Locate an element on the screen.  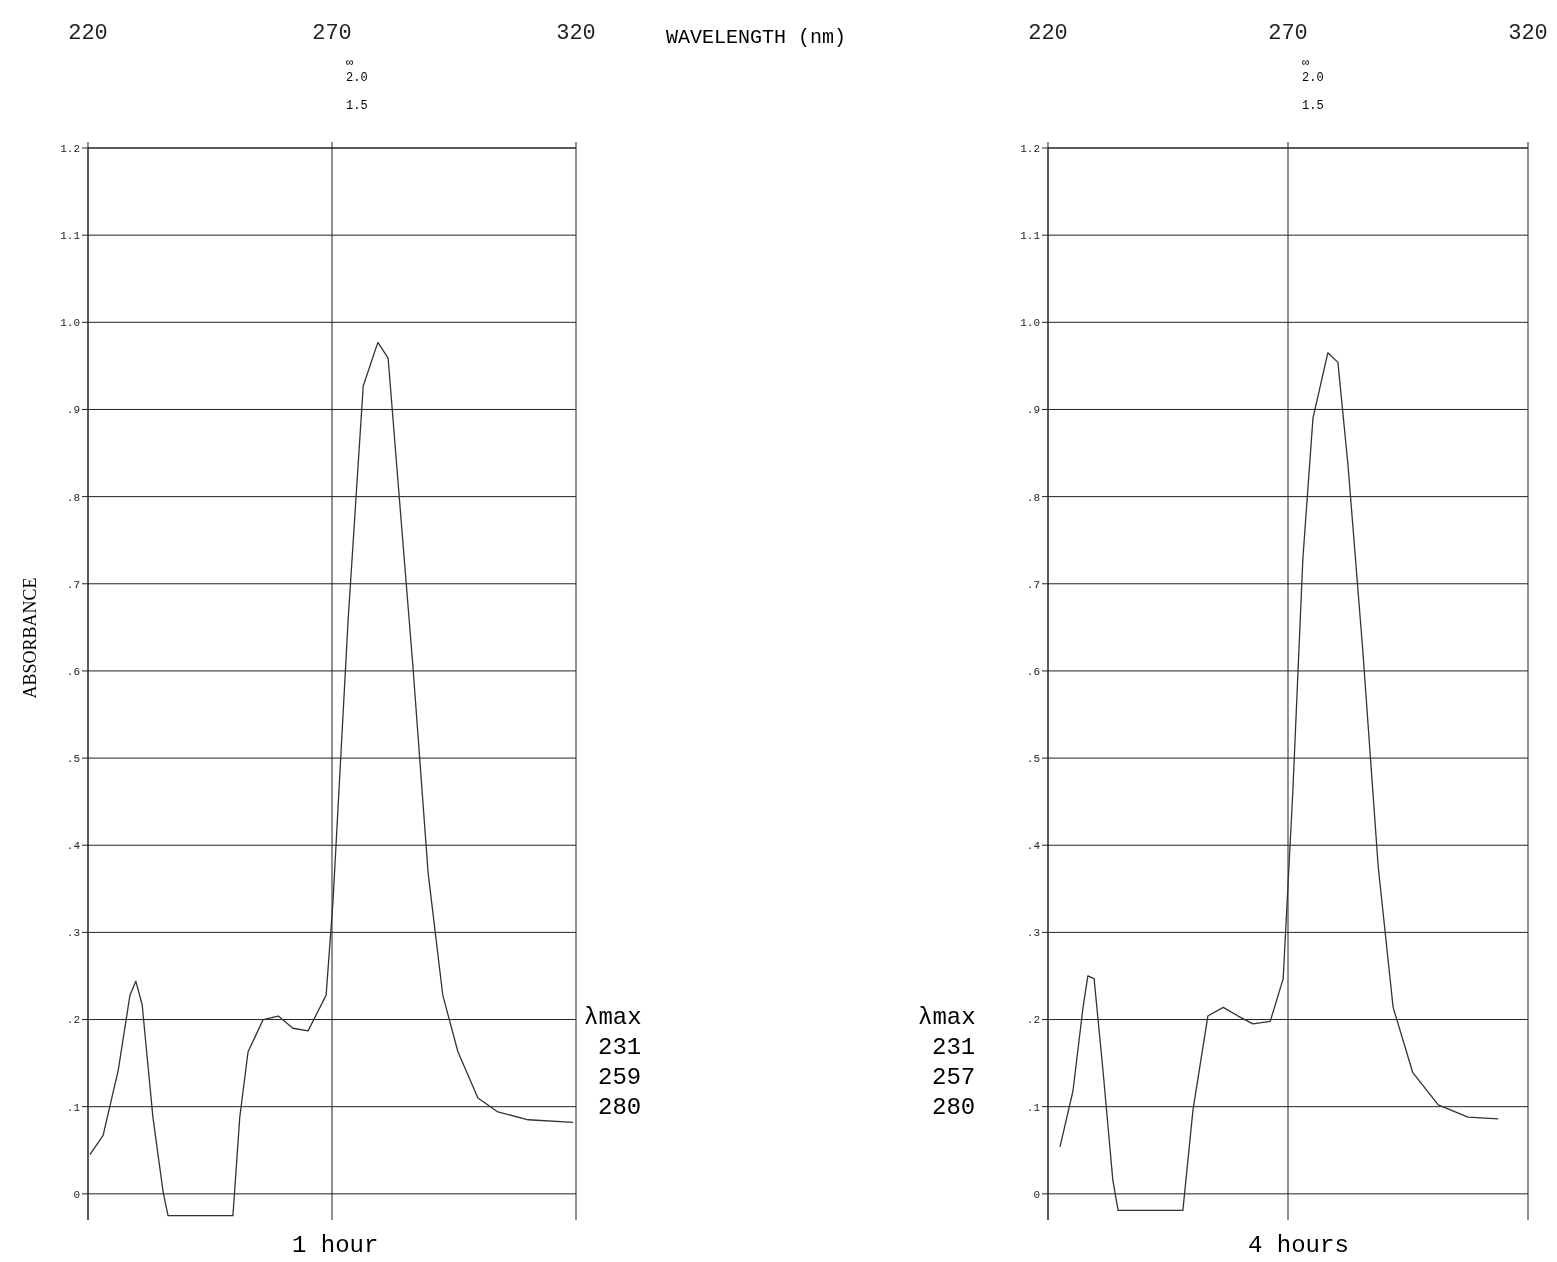
y-axis-title: ABSORBANCE is located at coordinates (30, 638).